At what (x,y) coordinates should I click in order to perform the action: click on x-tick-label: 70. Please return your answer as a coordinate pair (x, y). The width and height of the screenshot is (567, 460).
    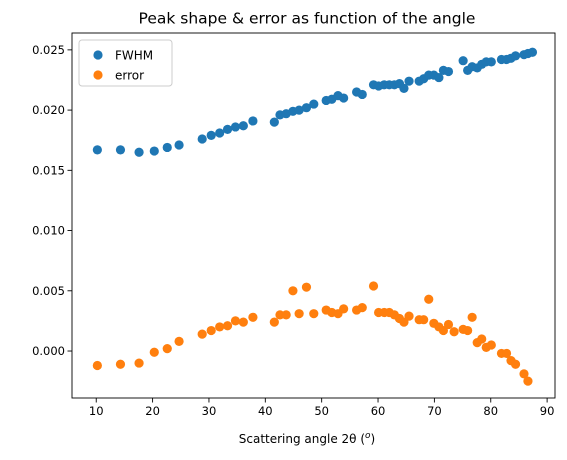
    Looking at the image, I should click on (434, 411).